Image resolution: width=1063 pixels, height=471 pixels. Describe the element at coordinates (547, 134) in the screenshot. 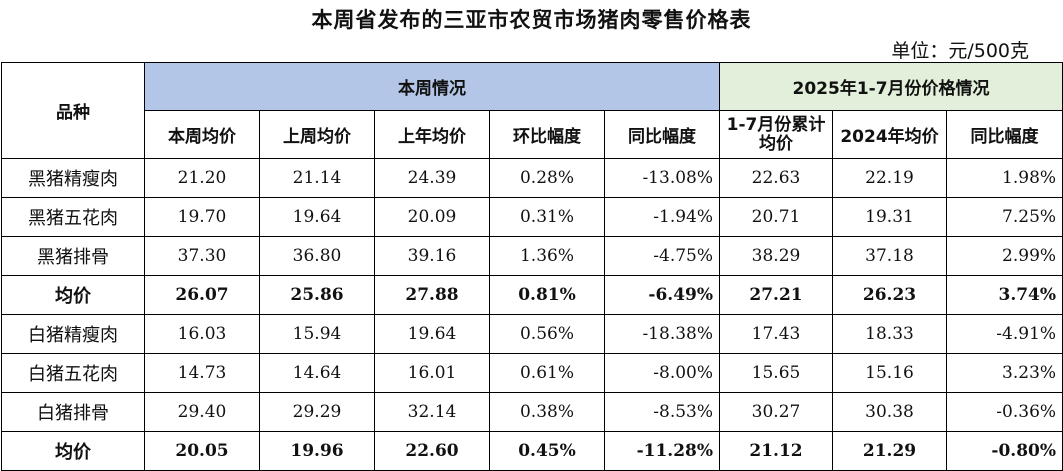

I see `header-mom-change: 环比幅度` at that location.